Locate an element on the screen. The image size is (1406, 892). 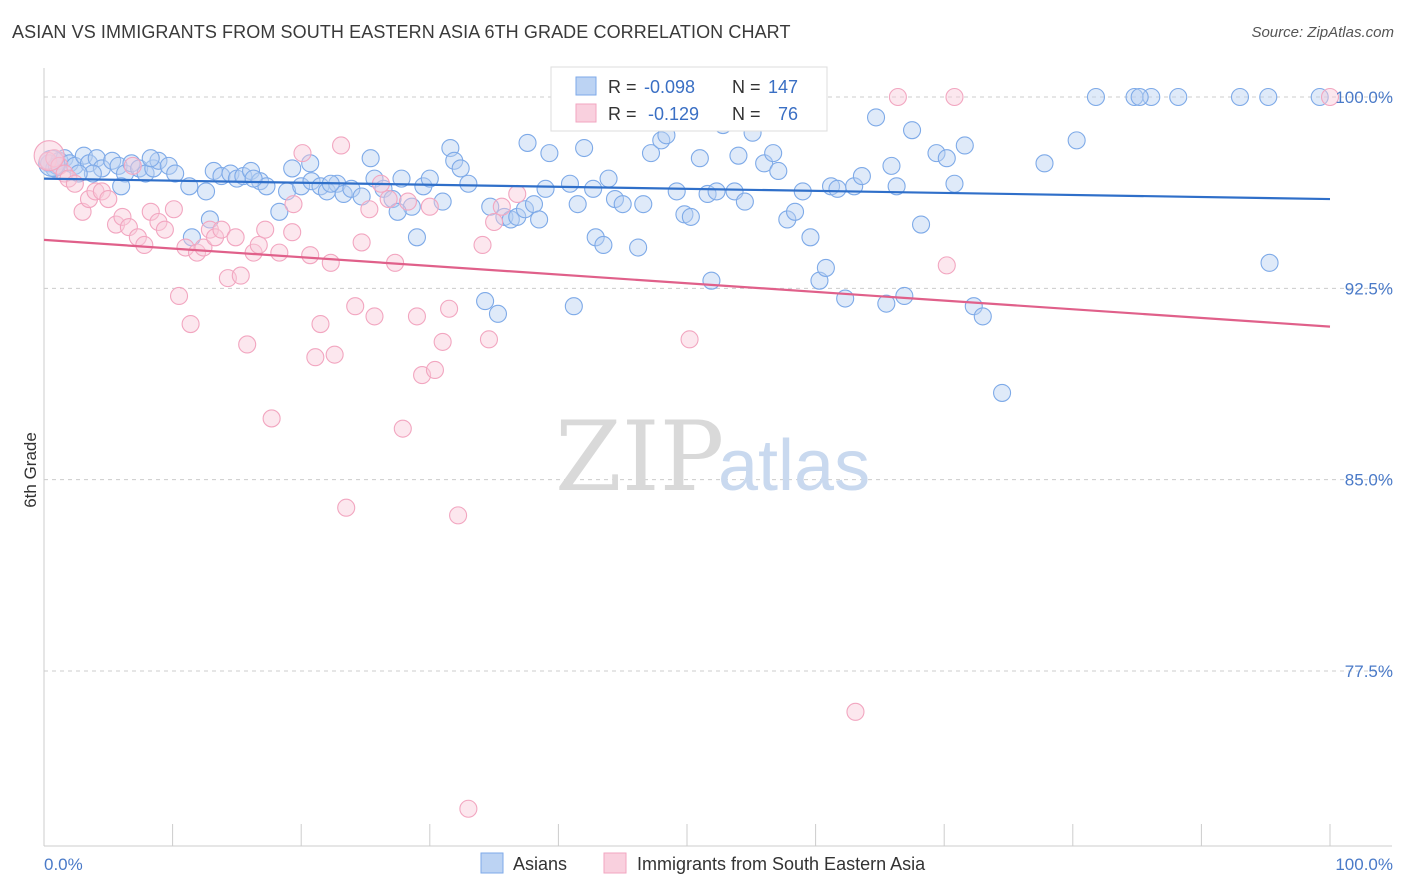
y-tick-labels: 77.5% 85.0% 92.5% 100.0% is located at coordinates (1364, 384).